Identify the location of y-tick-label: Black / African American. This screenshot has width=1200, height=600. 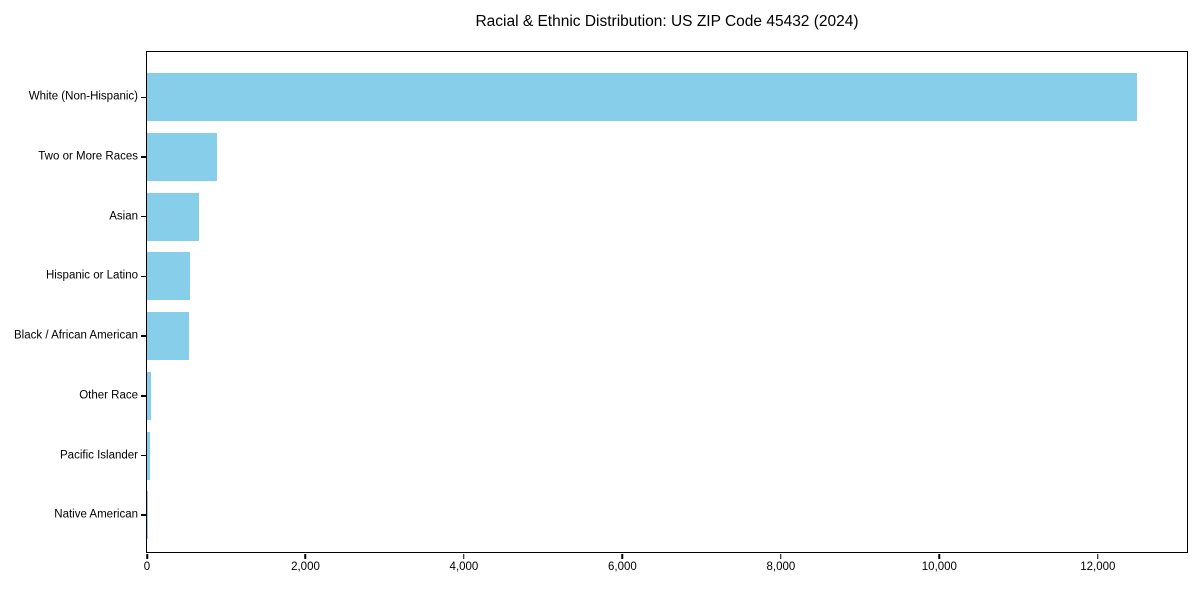
(76, 335).